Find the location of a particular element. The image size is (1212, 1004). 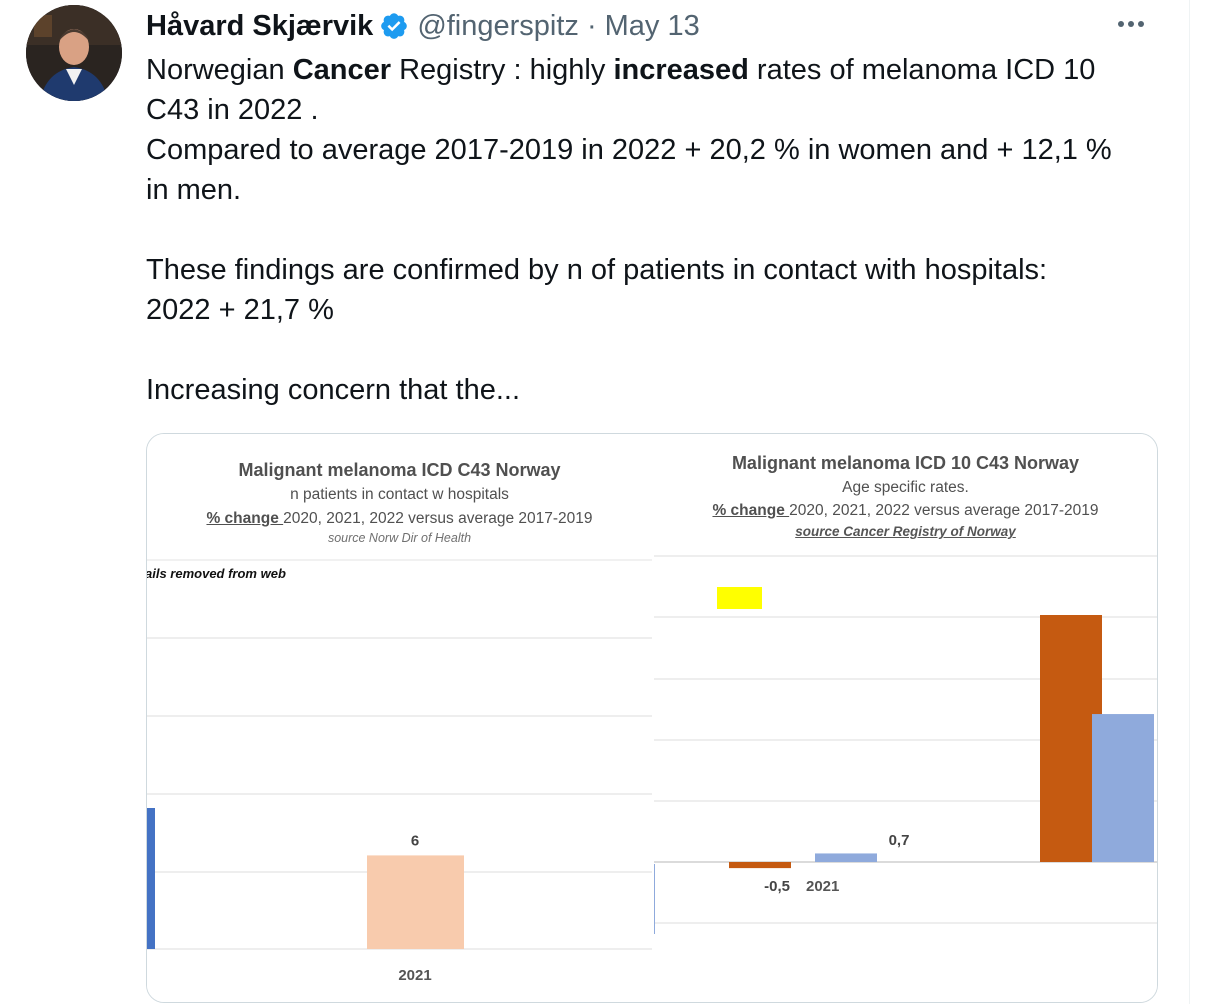

avatar-photo is located at coordinates (74, 53).